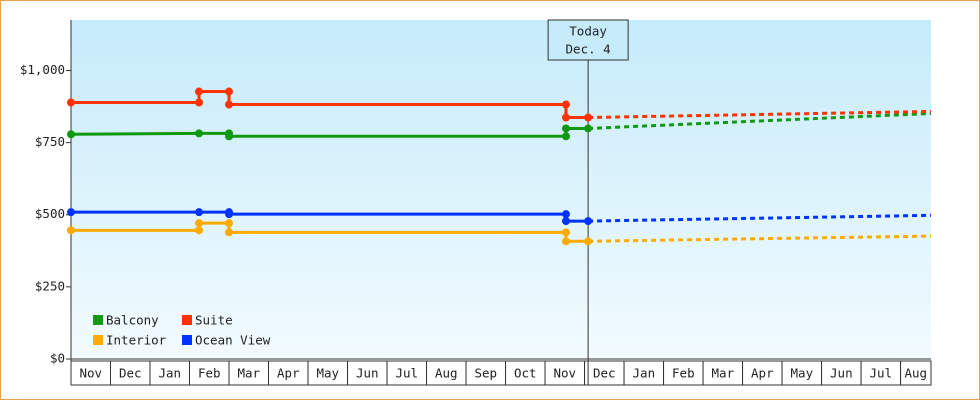 Image resolution: width=980 pixels, height=400 pixels. I want to click on y-tick-label: $0, so click(57, 358).